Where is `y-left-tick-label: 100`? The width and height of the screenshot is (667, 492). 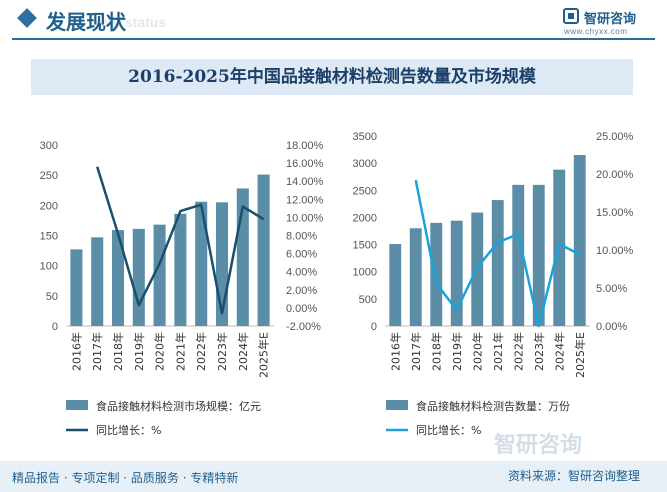
y-left-tick-label: 100 is located at coordinates (49, 267).